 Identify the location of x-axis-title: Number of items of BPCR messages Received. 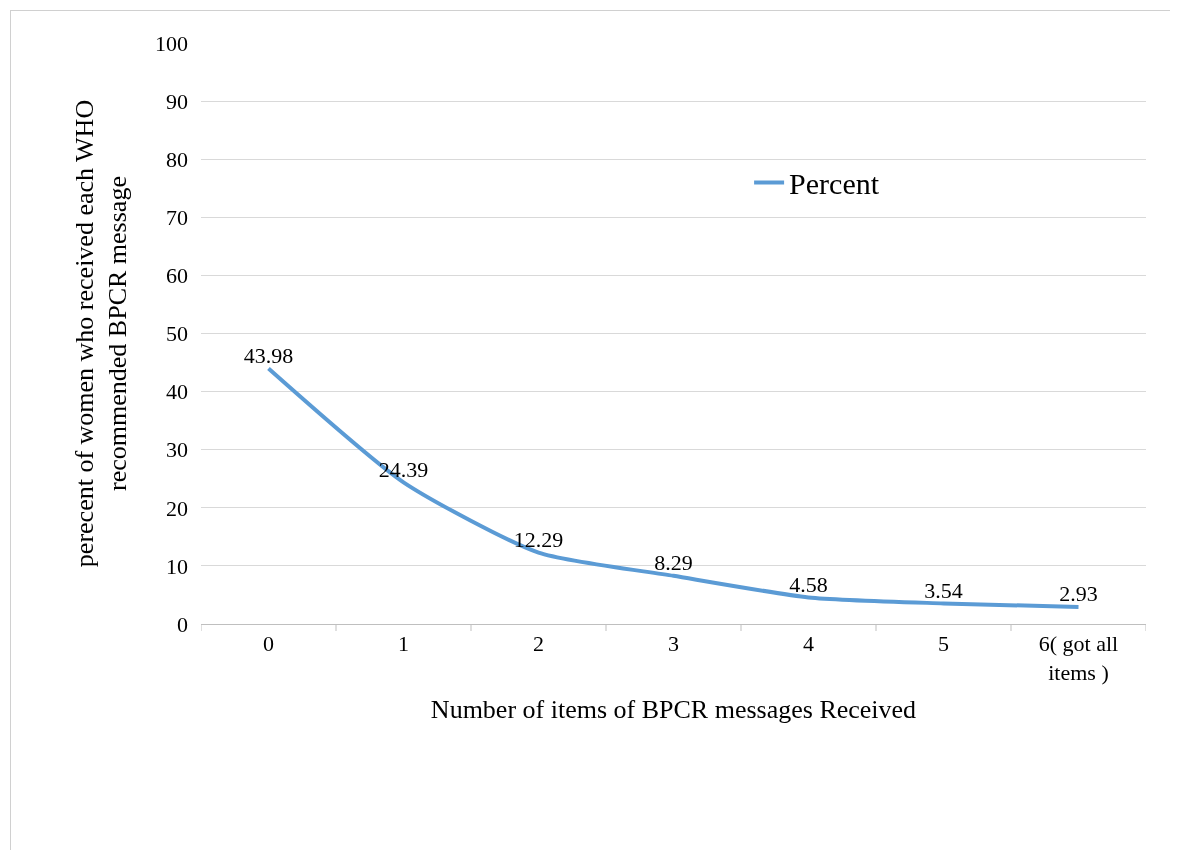
(673, 709).